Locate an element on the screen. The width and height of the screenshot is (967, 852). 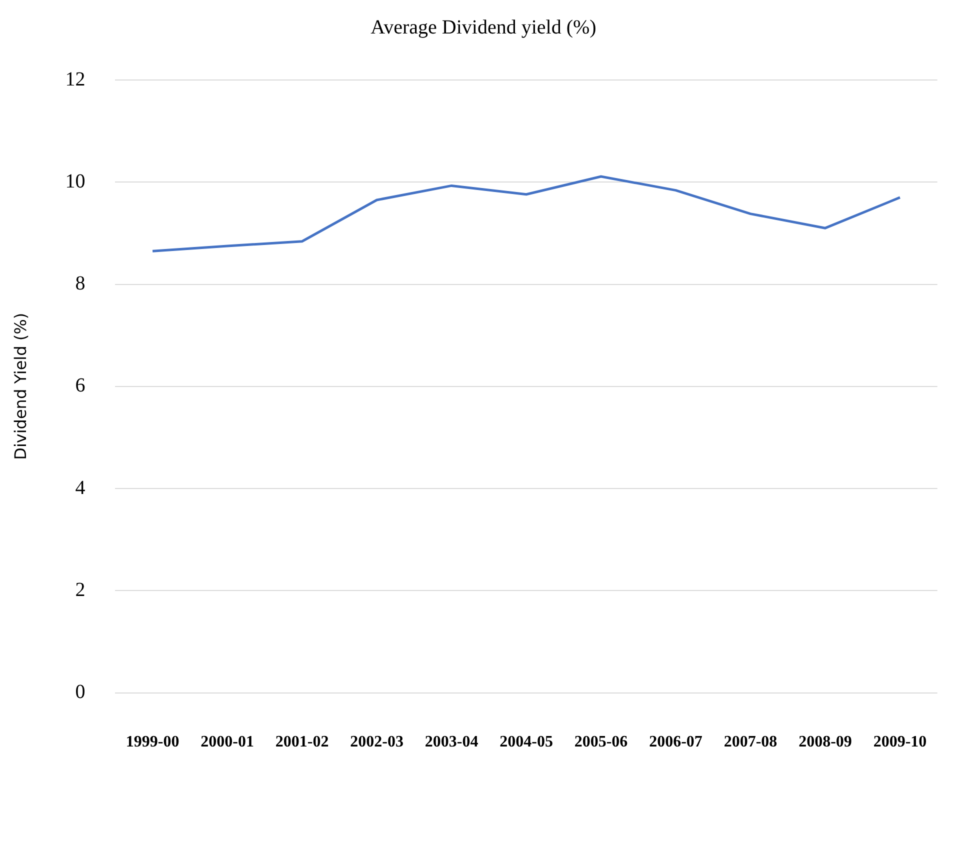
y-tick-label: 10 is located at coordinates (75, 181).